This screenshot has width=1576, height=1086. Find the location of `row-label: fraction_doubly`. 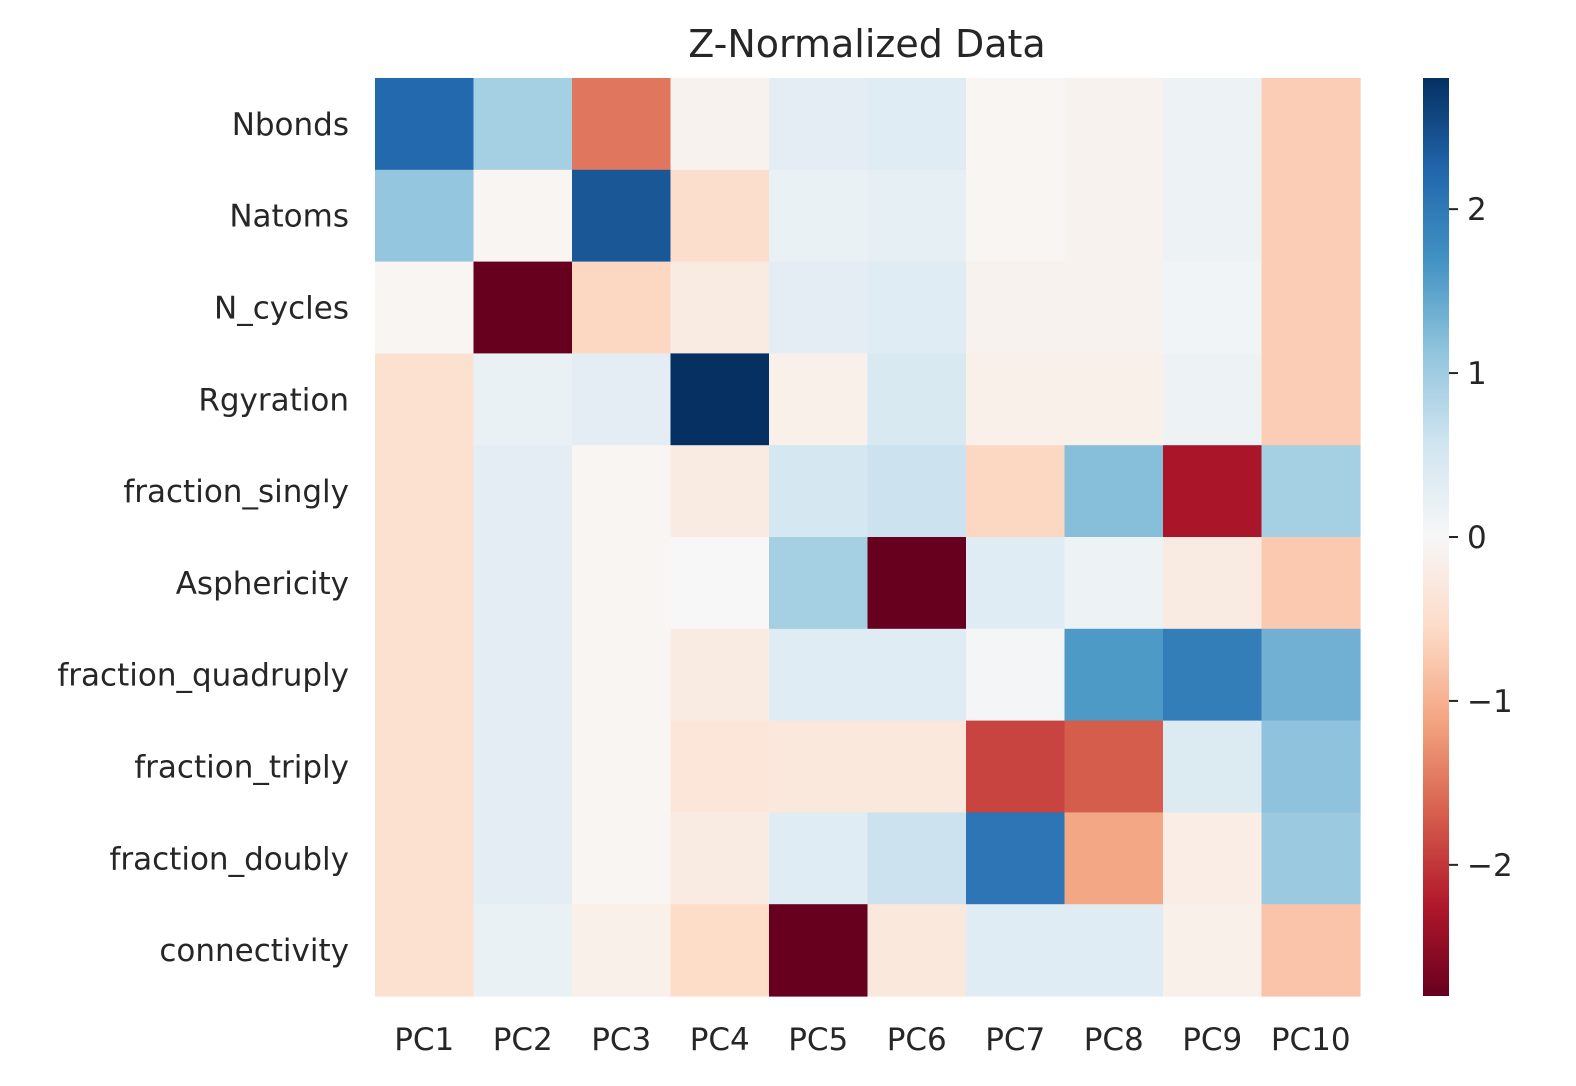

row-label: fraction_doubly is located at coordinates (229, 859).